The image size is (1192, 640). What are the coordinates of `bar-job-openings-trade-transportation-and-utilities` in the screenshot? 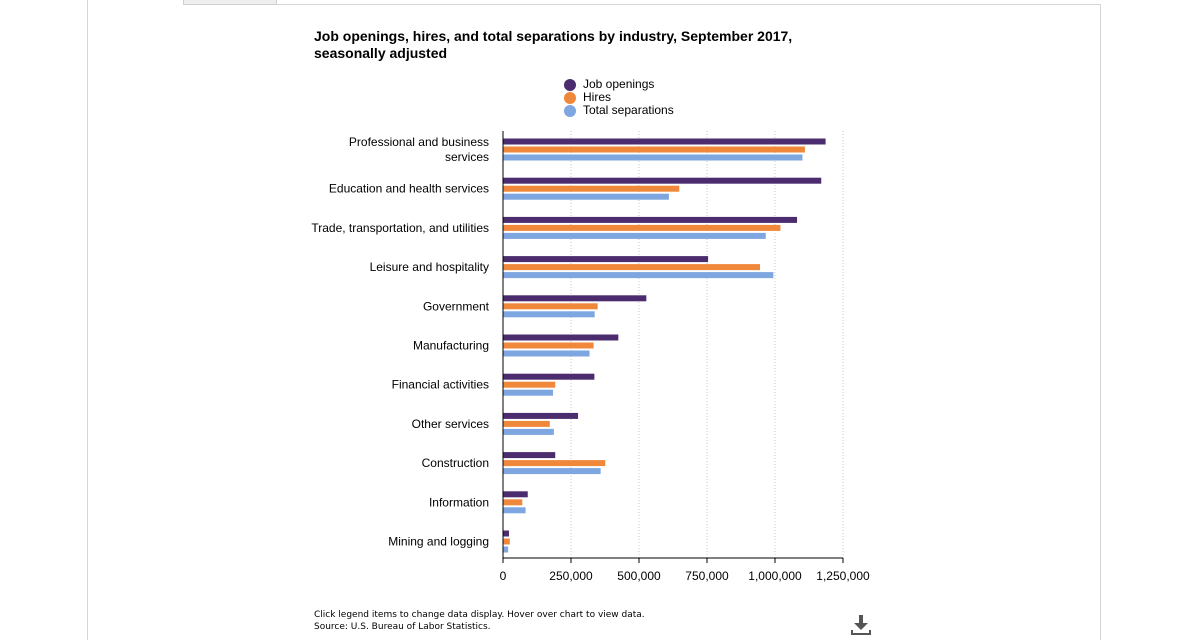 It's located at (650, 219).